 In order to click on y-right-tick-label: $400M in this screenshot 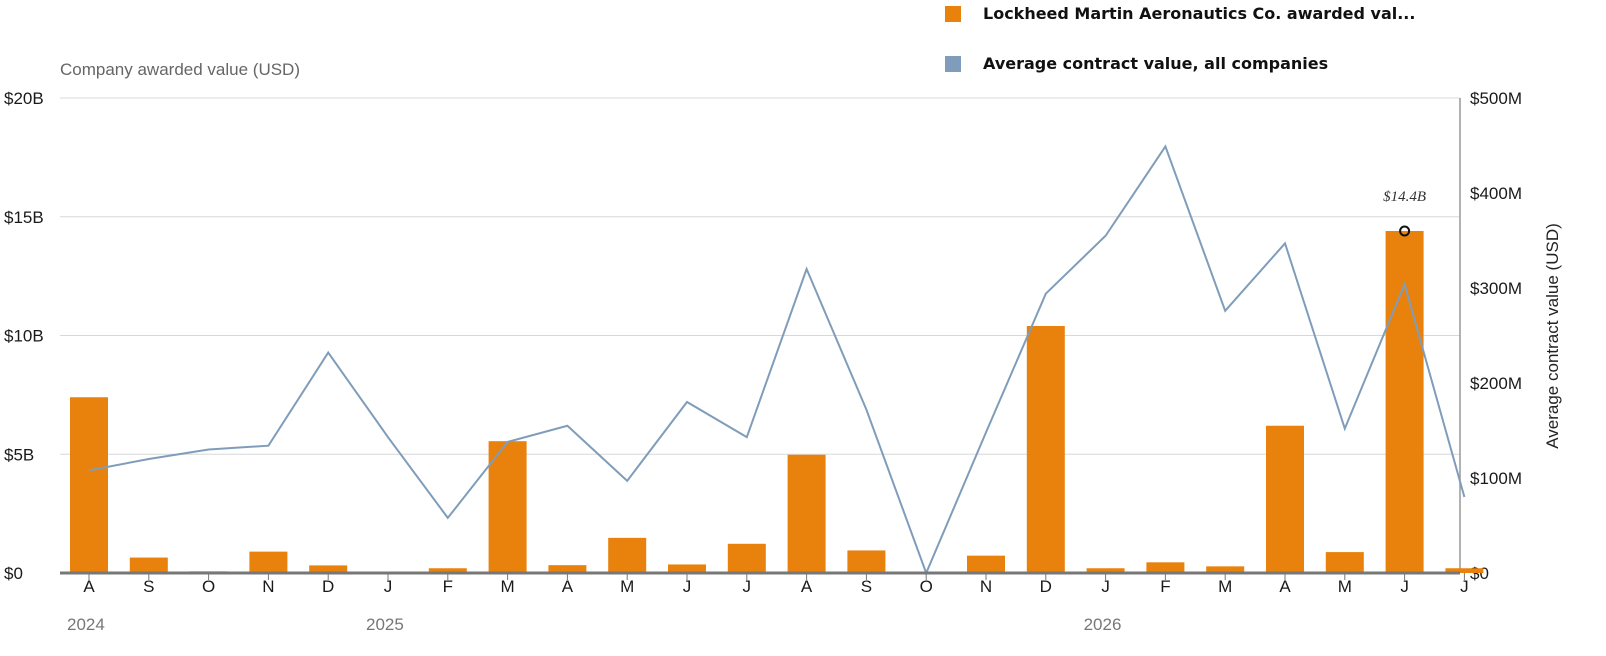, I will do `click(1496, 193)`.